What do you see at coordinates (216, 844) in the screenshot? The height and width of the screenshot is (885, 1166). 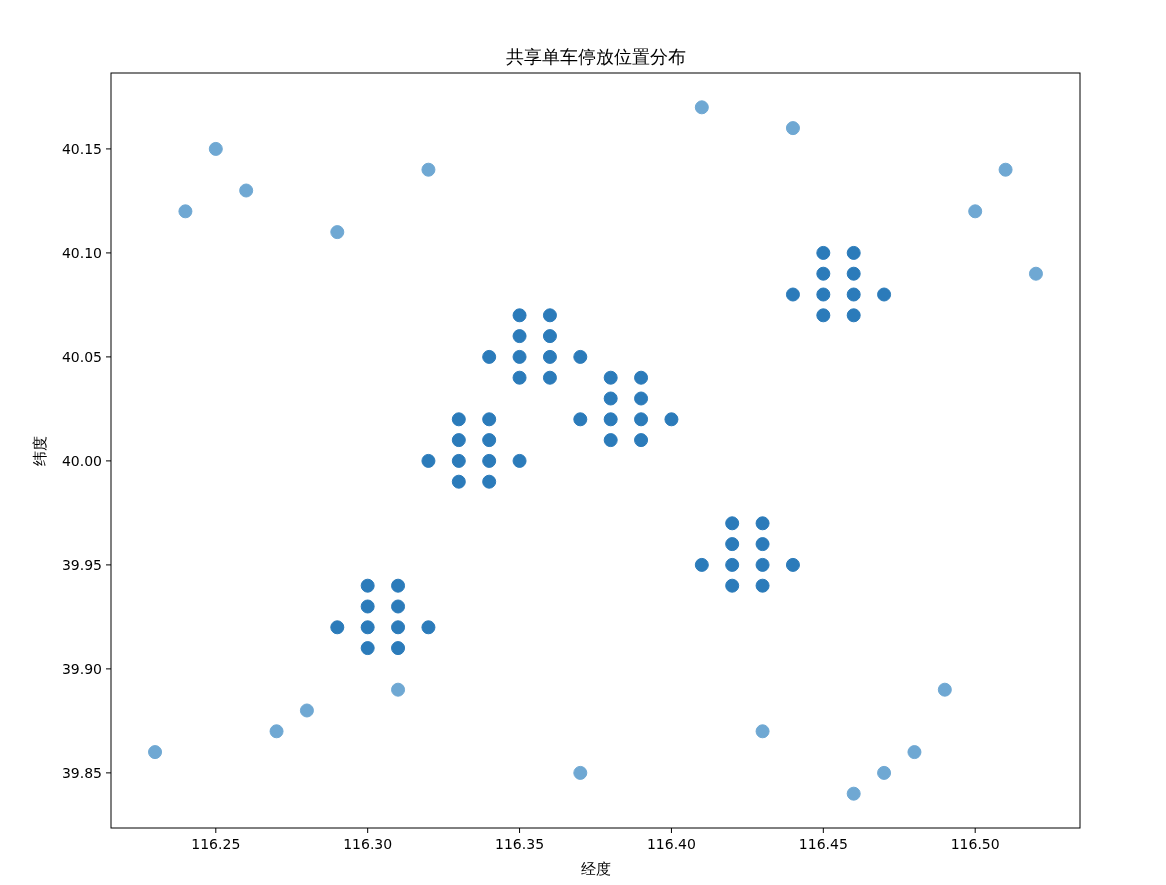 I see `x-tick-label: 116.25` at bounding box center [216, 844].